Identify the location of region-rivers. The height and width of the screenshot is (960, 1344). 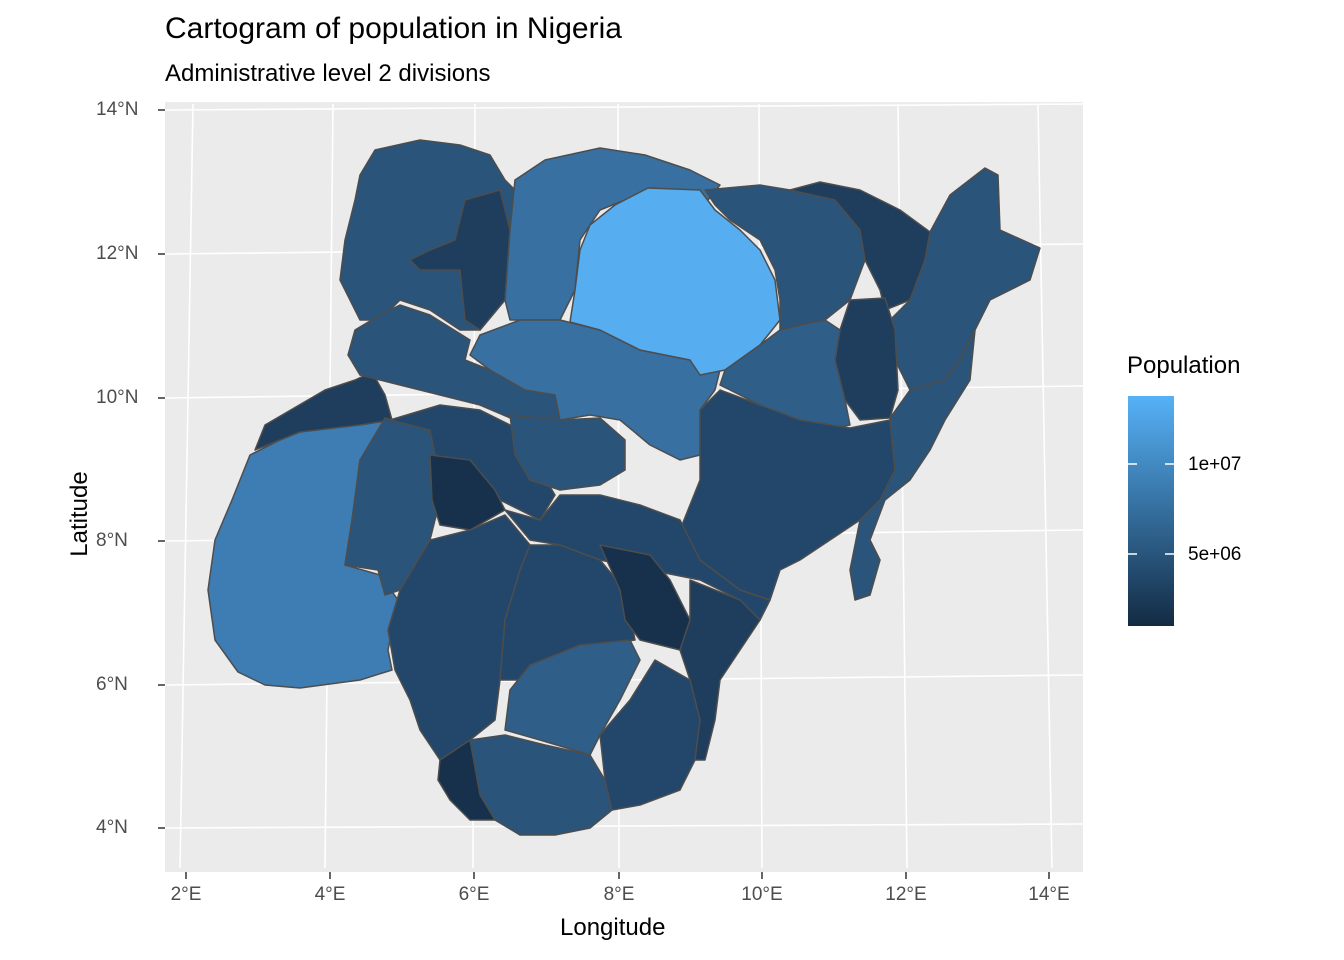
(650, 735).